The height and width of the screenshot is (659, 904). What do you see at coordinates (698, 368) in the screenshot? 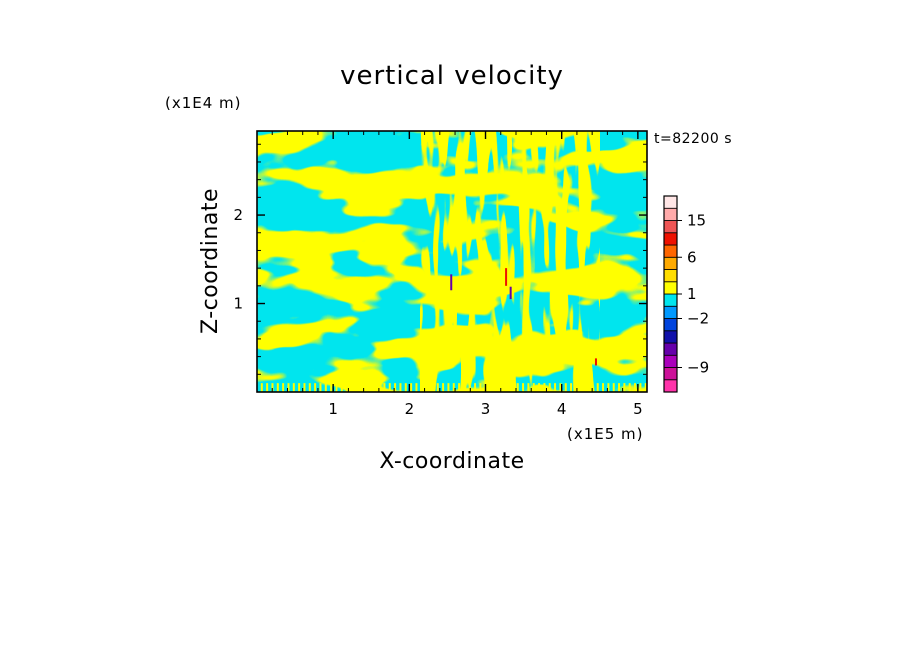
I see `colorbar-label: −9` at bounding box center [698, 368].